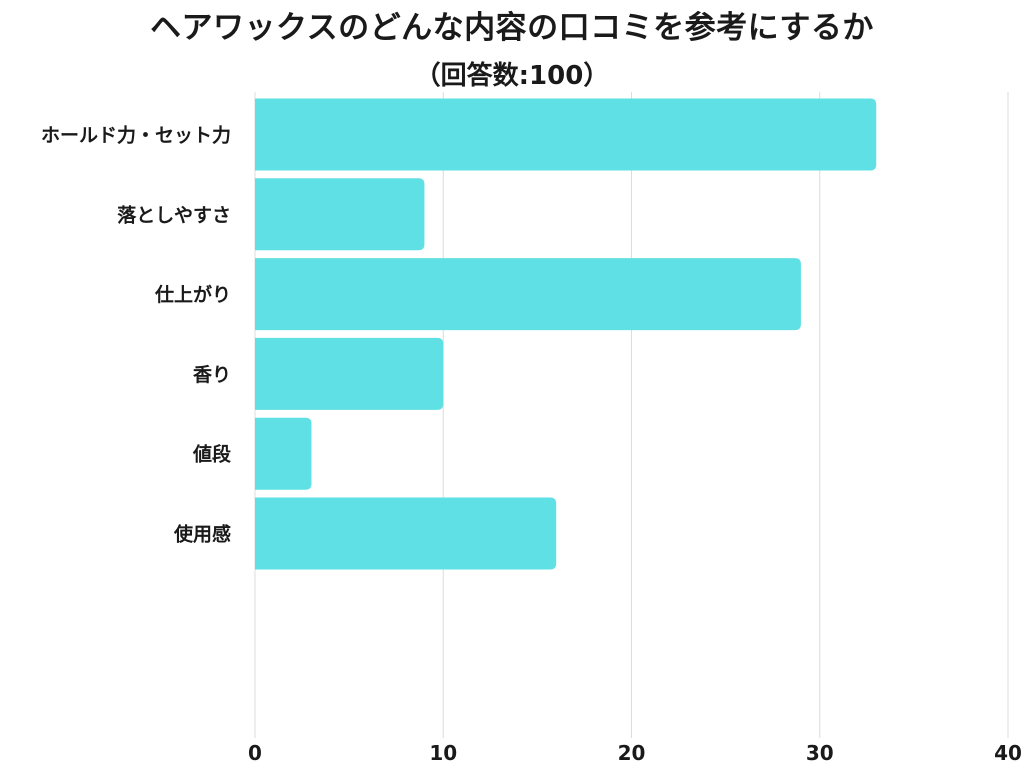 Image resolution: width=1024 pixels, height=768 pixels. Describe the element at coordinates (211, 375) in the screenshot. I see `category-label: 香り` at that location.